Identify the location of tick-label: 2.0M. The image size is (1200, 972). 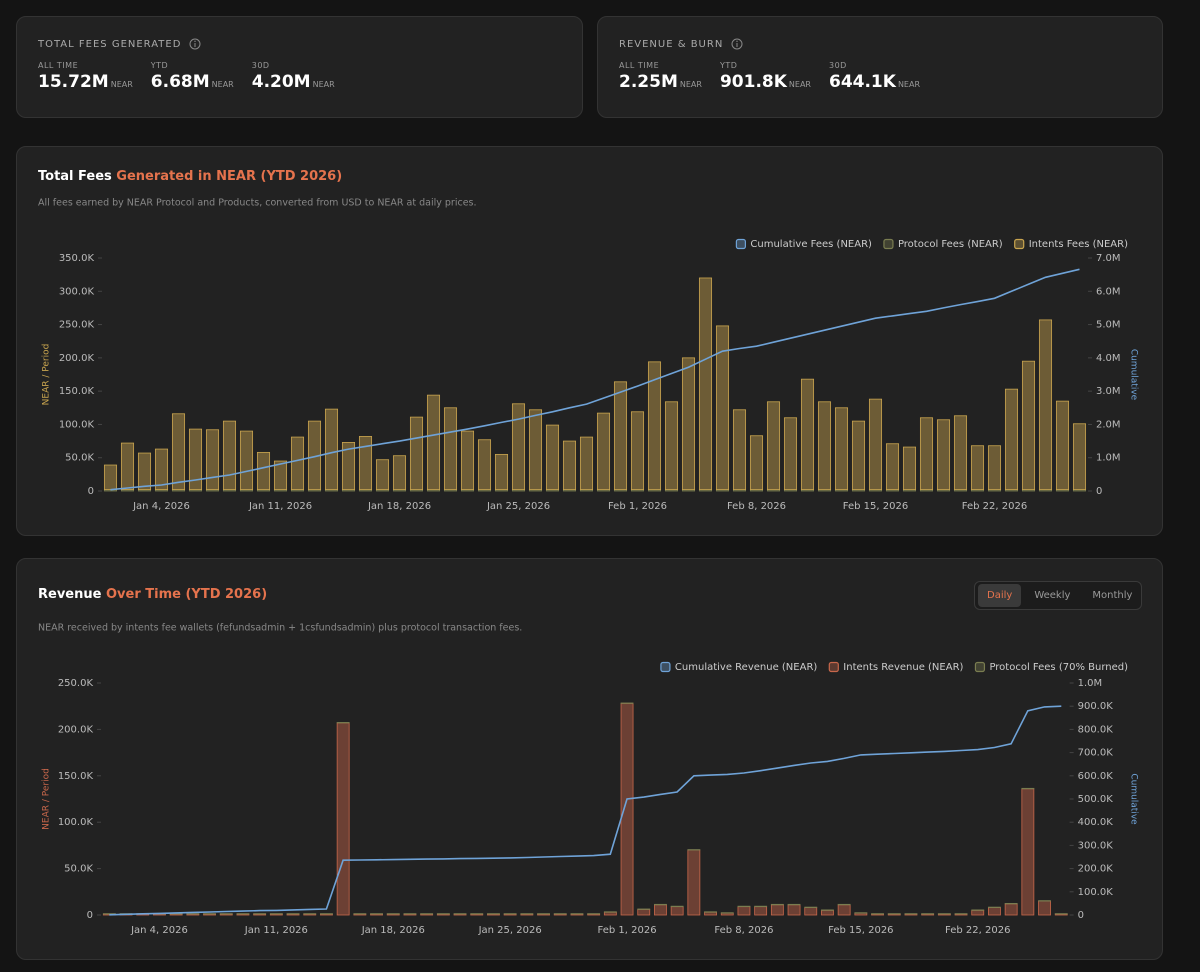
(1108, 424).